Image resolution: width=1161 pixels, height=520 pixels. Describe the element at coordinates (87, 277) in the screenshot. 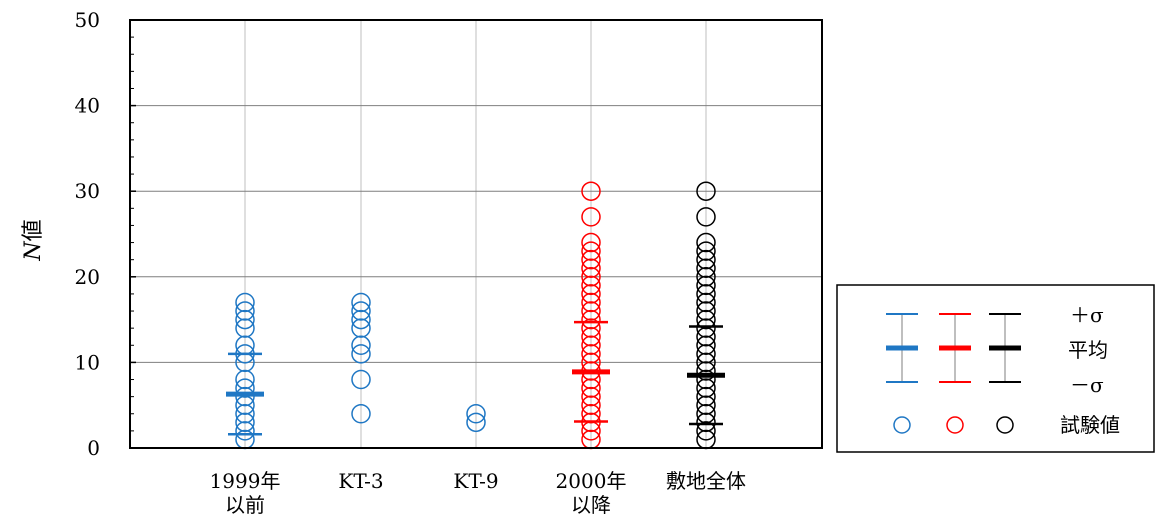

I see `y-tick-label: 20` at that location.